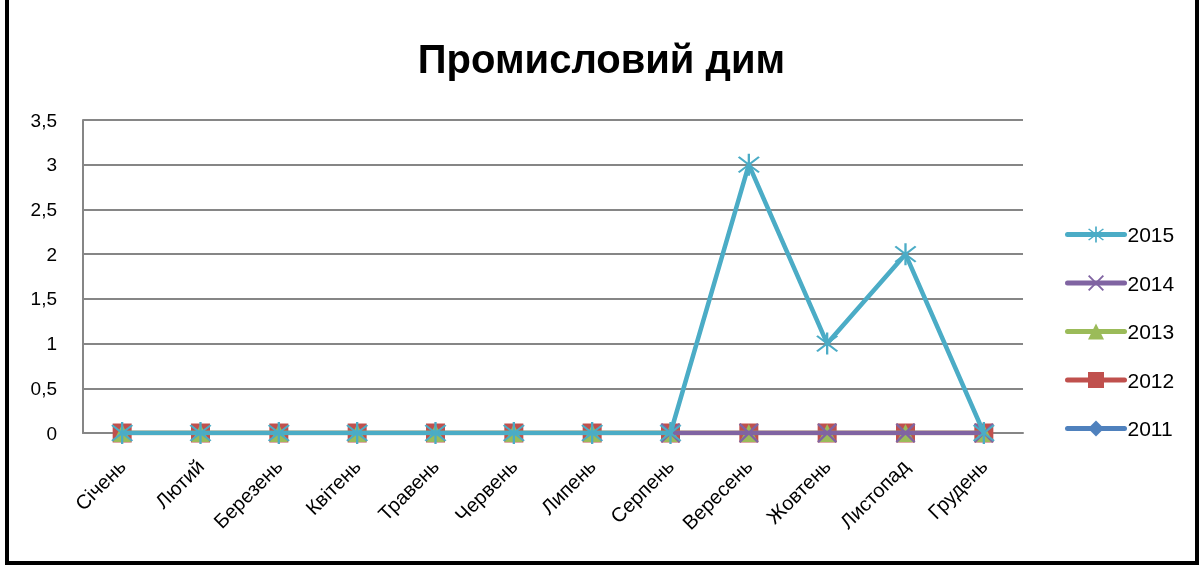  Describe the element at coordinates (43, 388) in the screenshot. I see `y-tick-label: 0,5` at that location.